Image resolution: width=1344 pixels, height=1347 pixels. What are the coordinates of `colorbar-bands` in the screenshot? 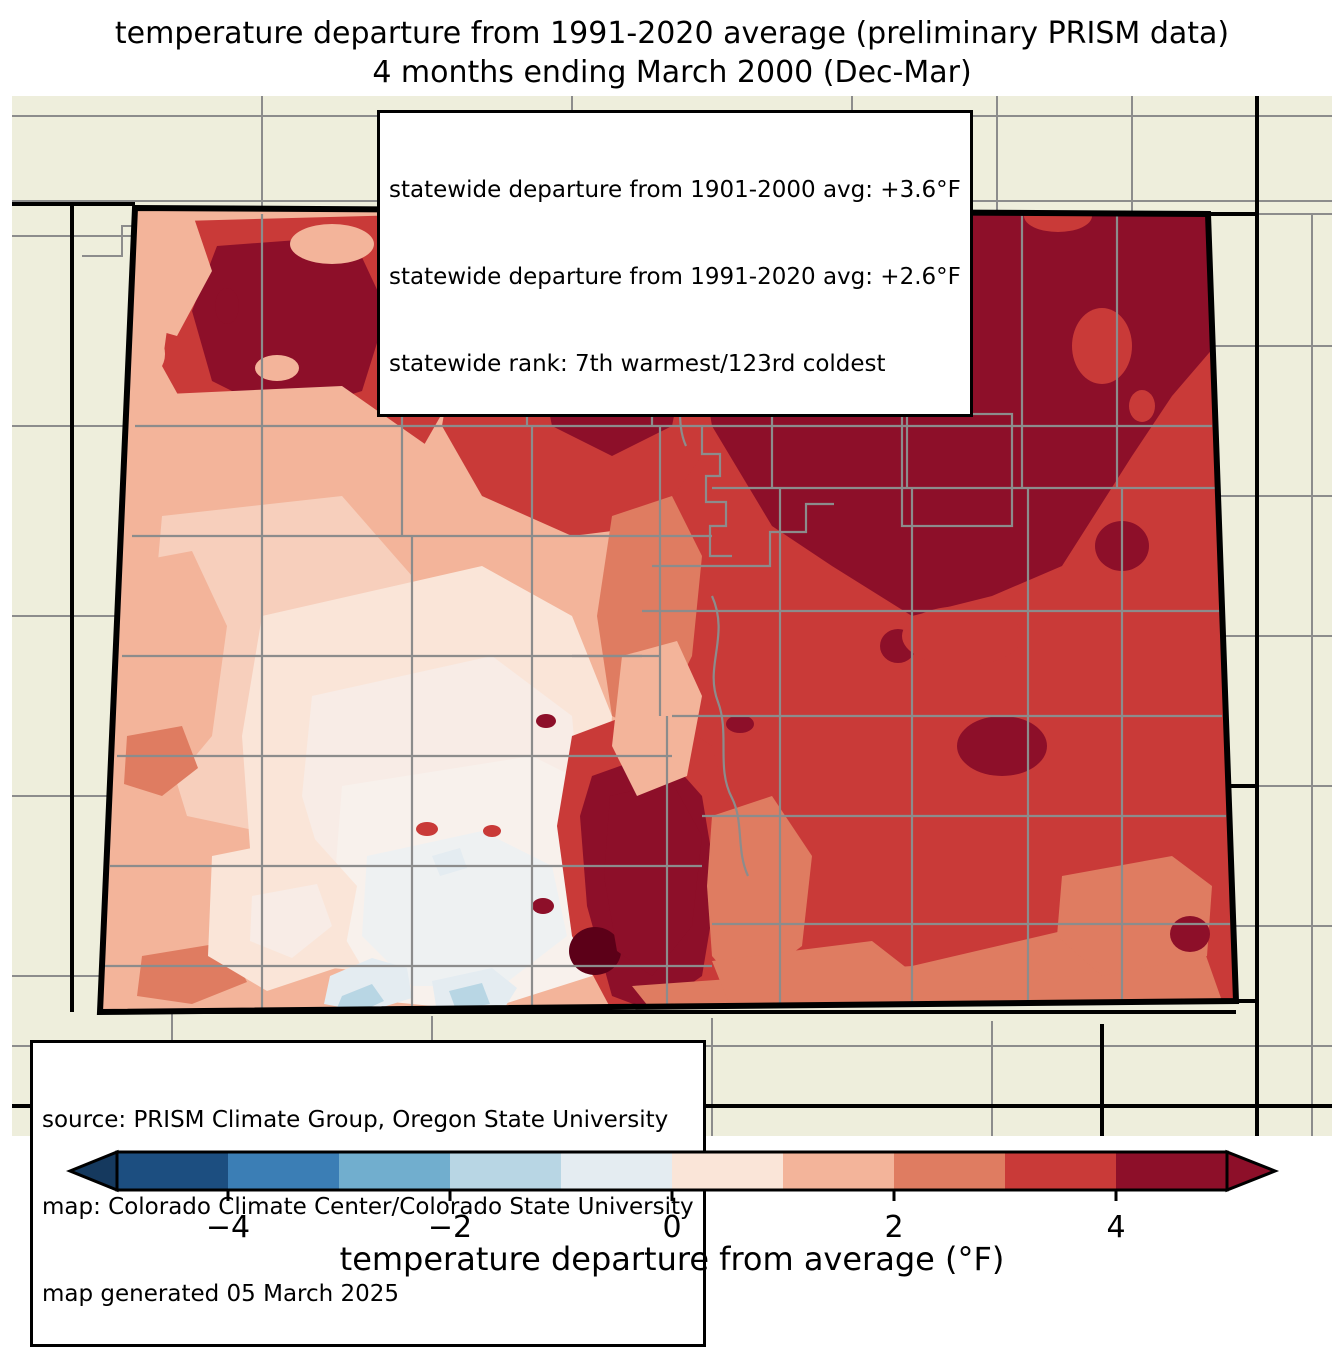 It's located at (672, 1171).